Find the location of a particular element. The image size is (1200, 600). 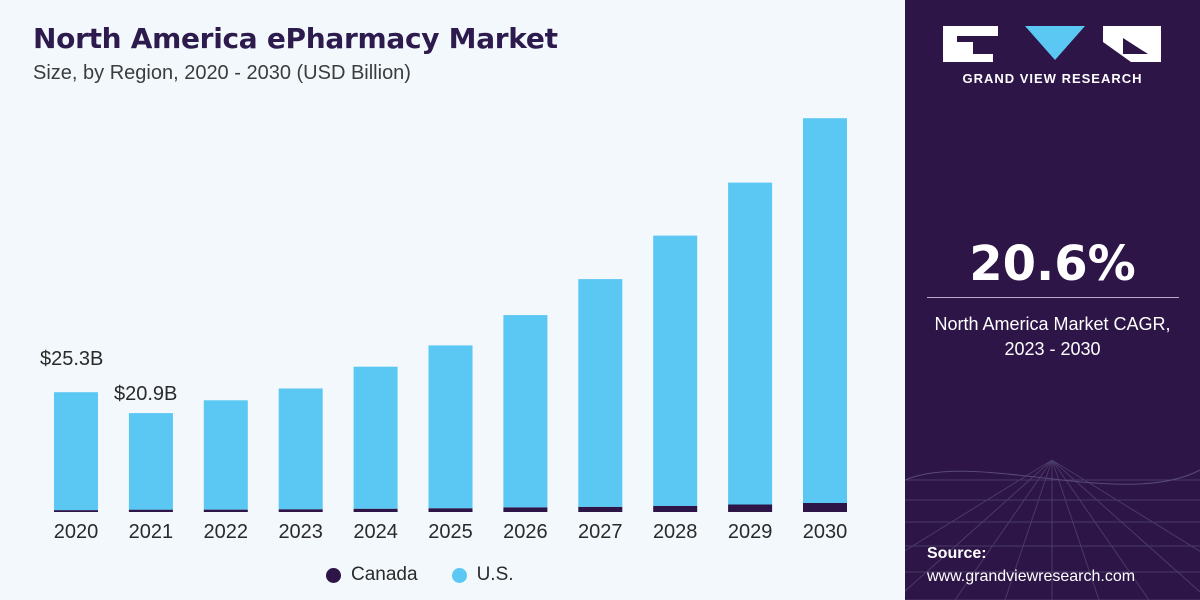

bar-canada-2028 is located at coordinates (675, 508).